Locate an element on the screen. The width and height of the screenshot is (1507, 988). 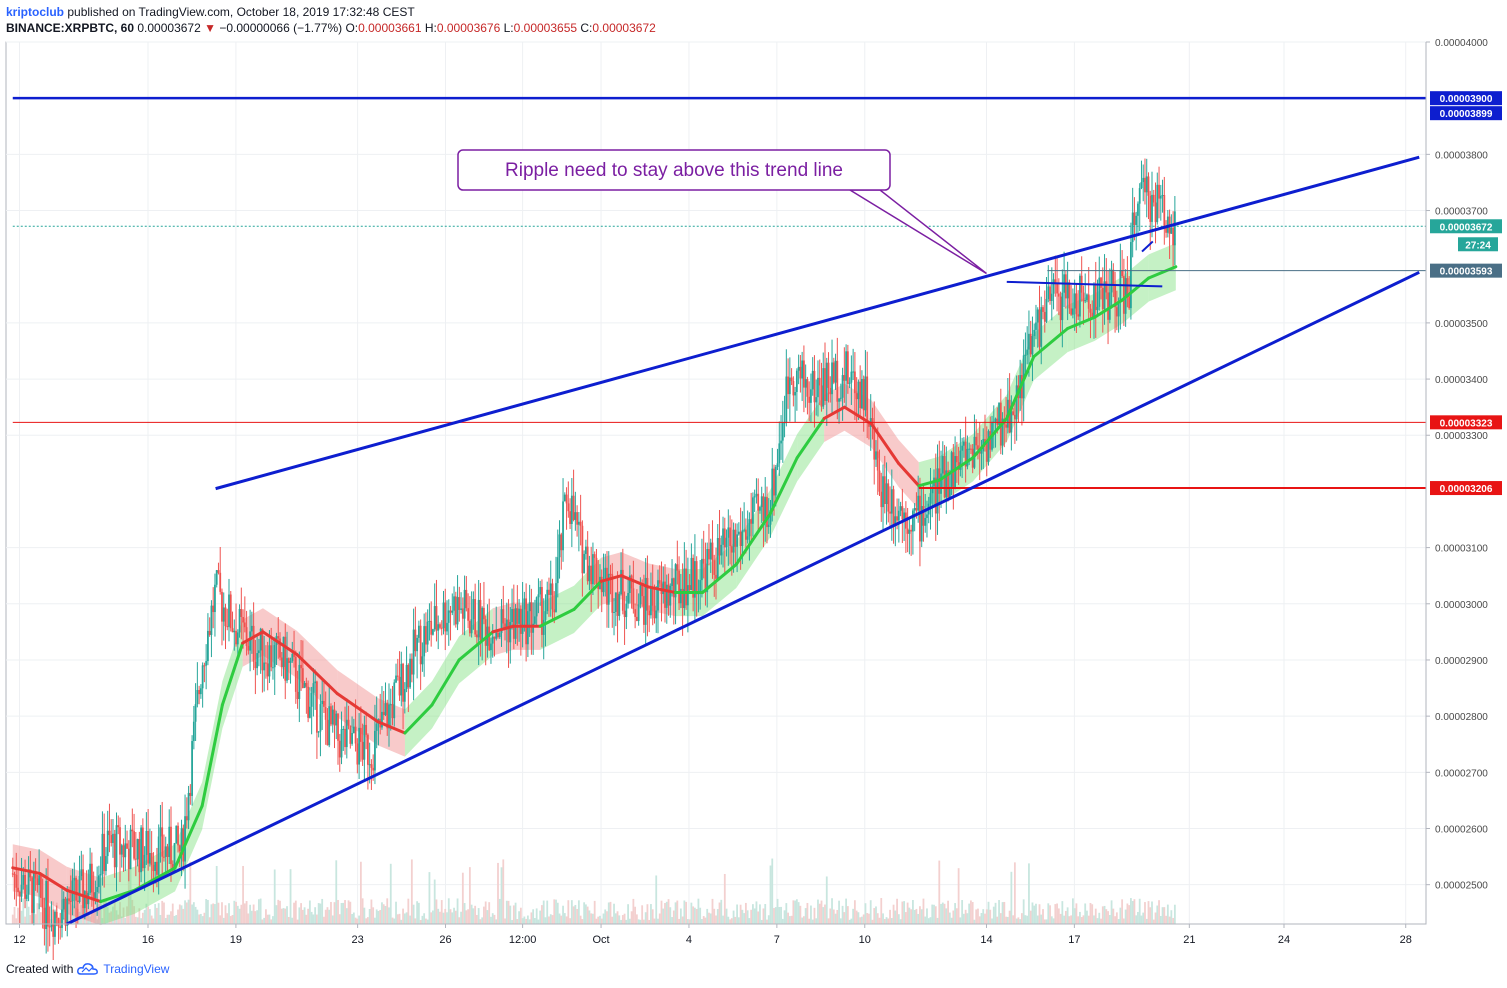
tradingview-brand: TradingView is located at coordinates (136, 969).